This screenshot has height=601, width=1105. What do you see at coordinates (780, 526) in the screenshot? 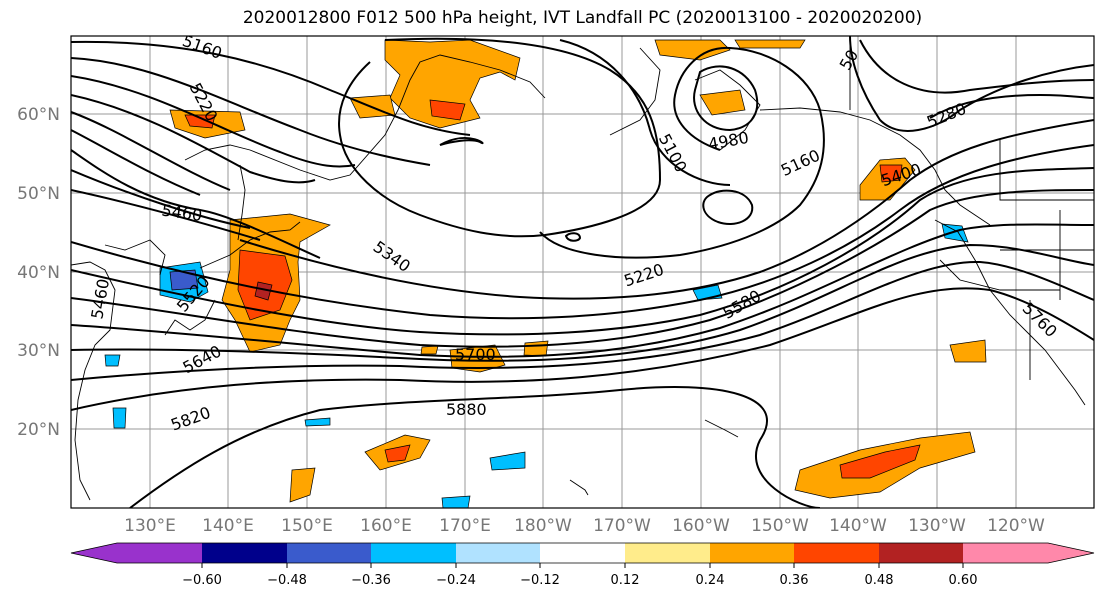
I see `lon-tick: 150°W` at bounding box center [780, 526].